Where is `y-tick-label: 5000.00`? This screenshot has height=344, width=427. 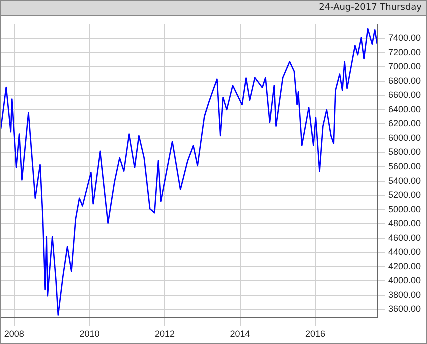 y-tick-label: 5000.00 is located at coordinates (405, 209).